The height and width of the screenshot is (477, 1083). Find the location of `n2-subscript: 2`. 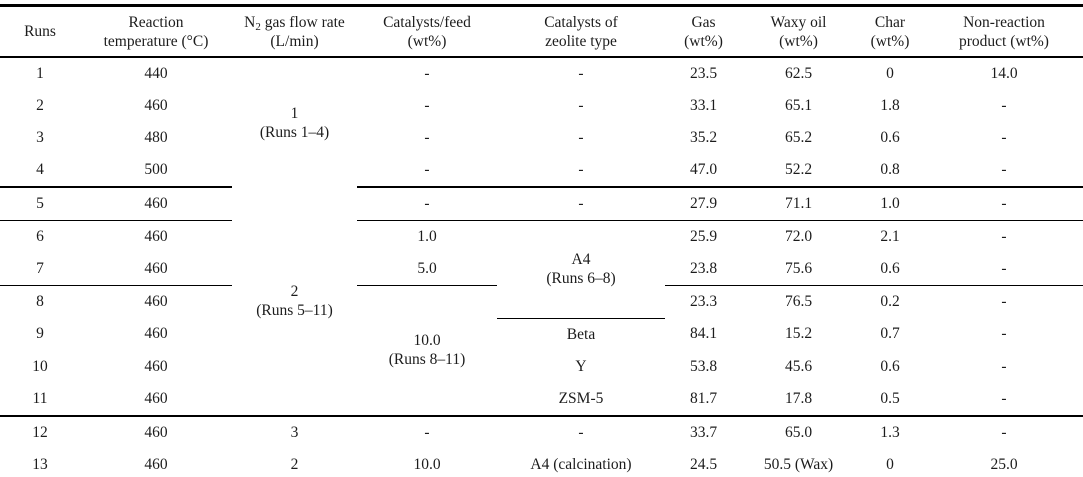

n2-subscript: 2 is located at coordinates (258, 26).